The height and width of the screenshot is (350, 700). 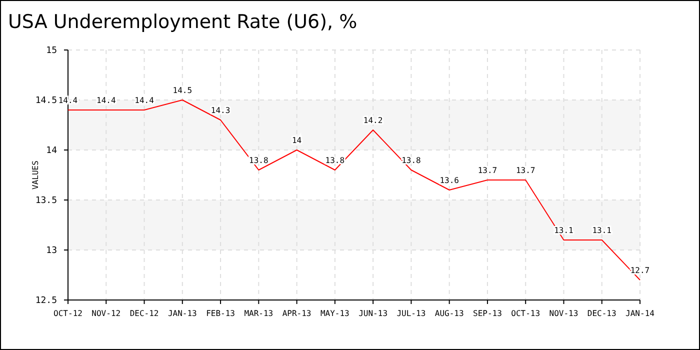 I want to click on data-label: 13.6, so click(x=450, y=180).